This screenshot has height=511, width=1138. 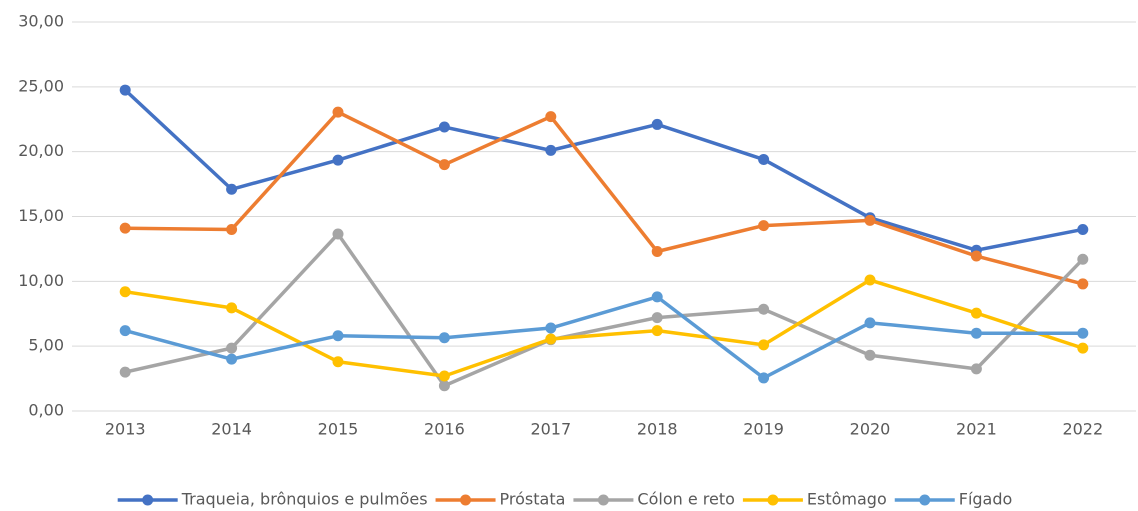 I want to click on y-tick-label: 15,00, so click(x=41, y=215).